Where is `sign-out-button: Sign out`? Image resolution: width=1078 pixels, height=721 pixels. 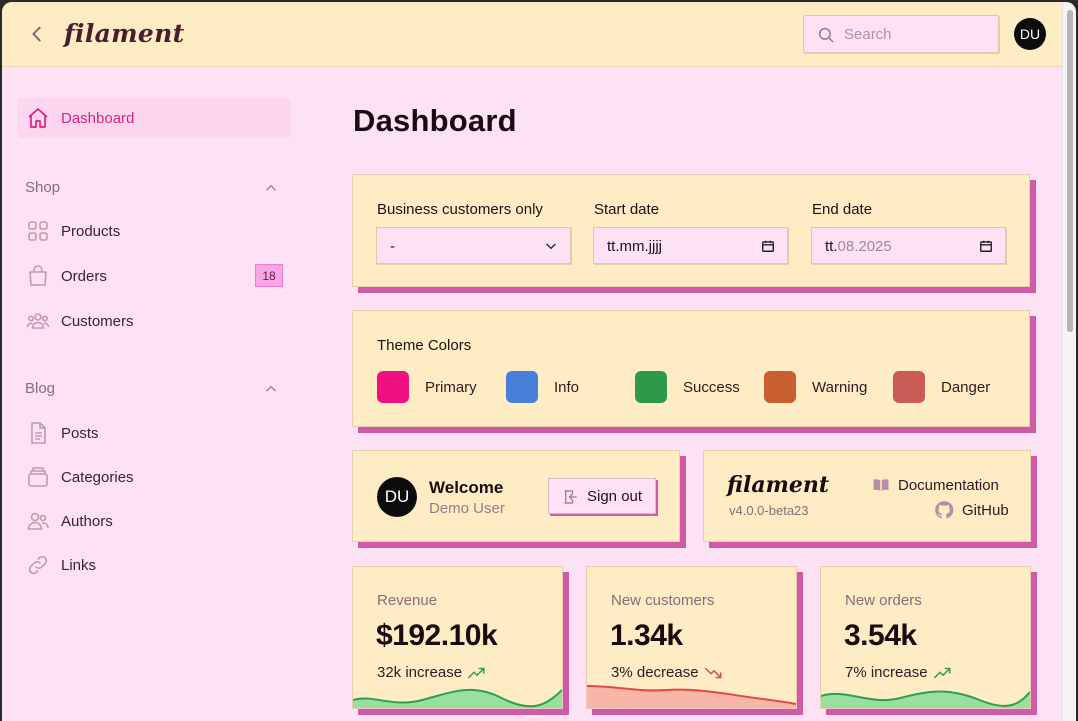
sign-out-button: Sign out is located at coordinates (602, 496).